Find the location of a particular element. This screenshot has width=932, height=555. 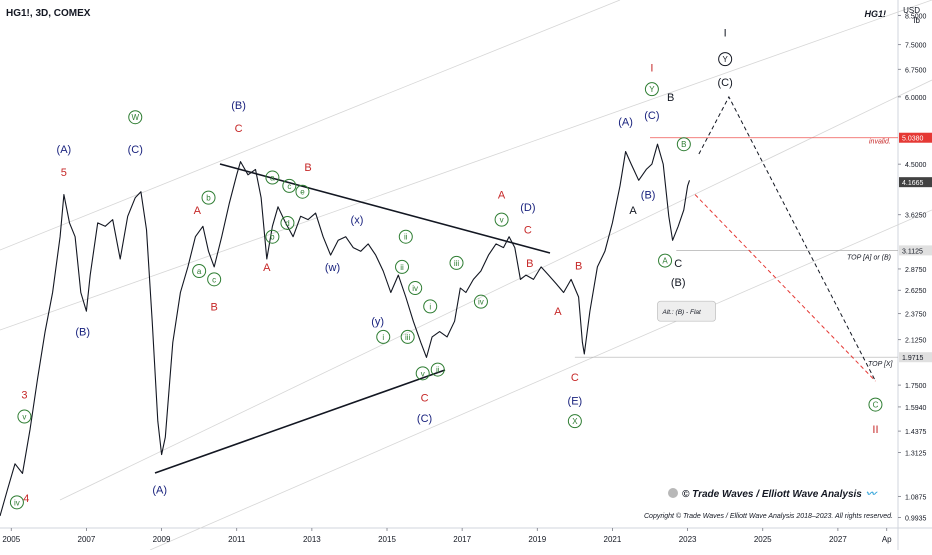

top-x-tag is located at coordinates (915, 357).